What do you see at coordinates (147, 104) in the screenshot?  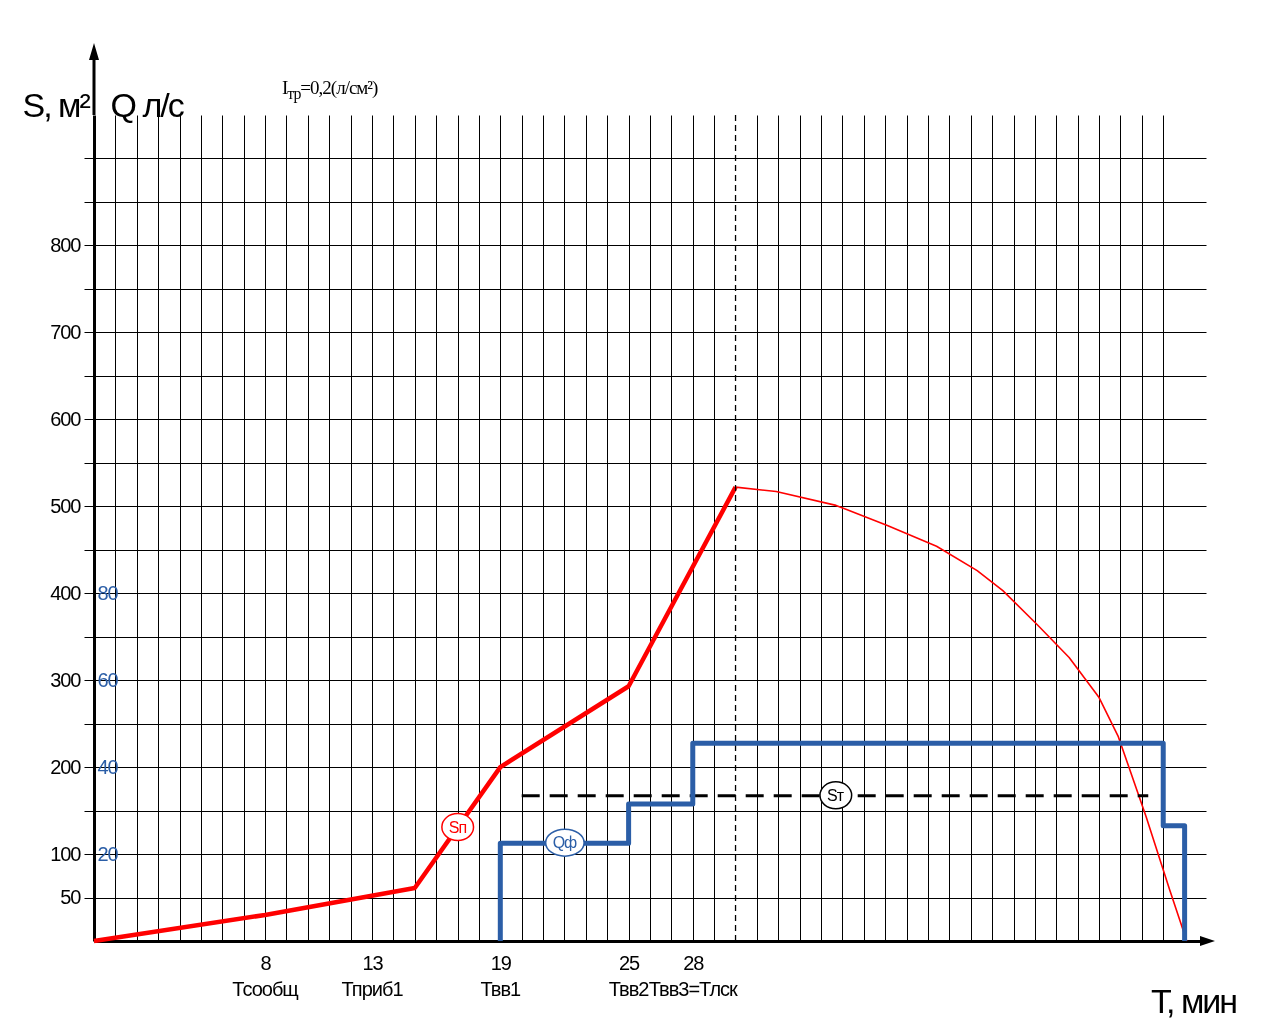 I see `y2-axis-title: Q л/с` at bounding box center [147, 104].